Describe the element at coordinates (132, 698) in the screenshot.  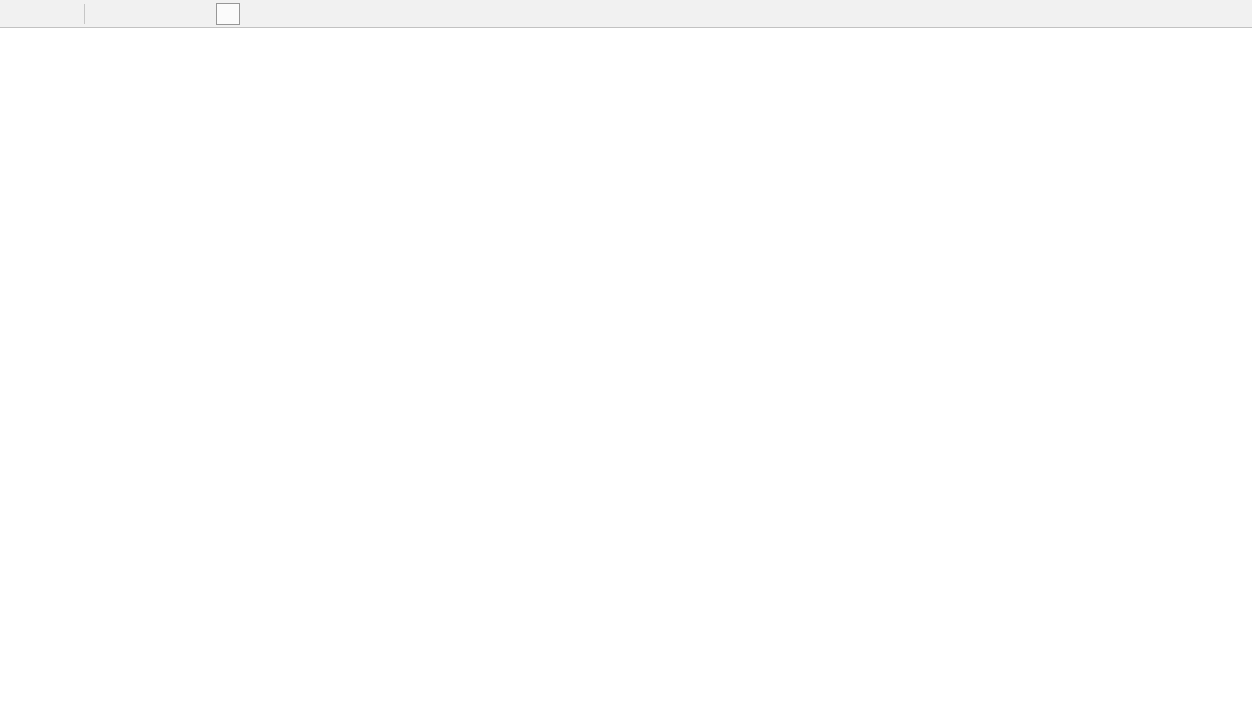
I see `taskbar-fragment` at that location.